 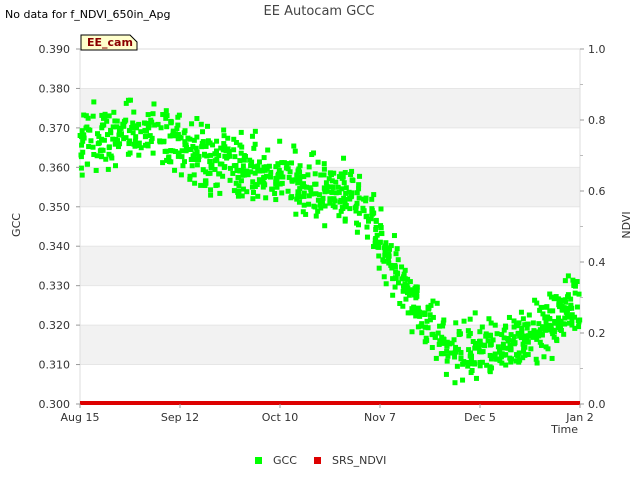 What do you see at coordinates (597, 191) in the screenshot?
I see `y2-tick-label: 0.6` at bounding box center [597, 191].